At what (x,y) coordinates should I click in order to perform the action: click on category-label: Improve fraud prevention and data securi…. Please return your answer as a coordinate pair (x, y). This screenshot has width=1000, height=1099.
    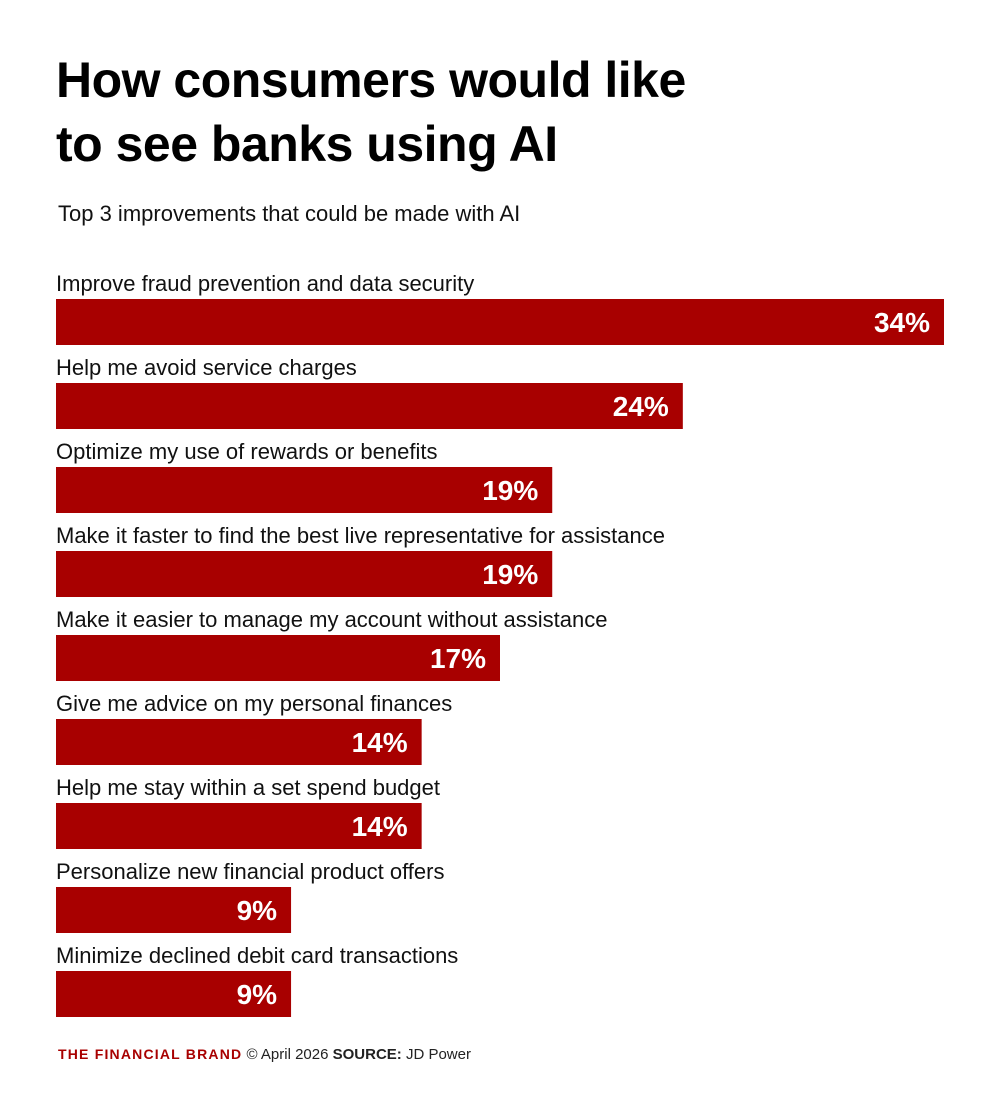
    Looking at the image, I should click on (265, 283).